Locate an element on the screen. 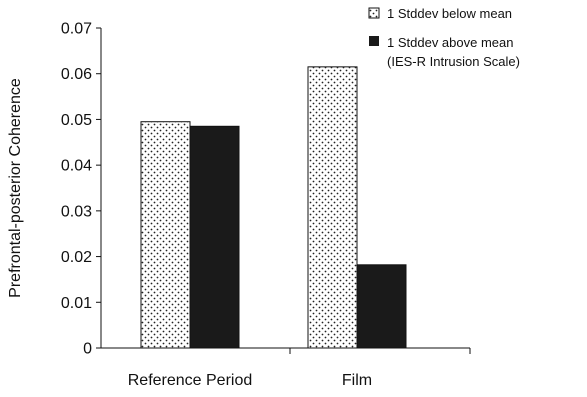 The height and width of the screenshot is (397, 587). legend-note: (IES-R Intrusion Scale) is located at coordinates (453, 61).